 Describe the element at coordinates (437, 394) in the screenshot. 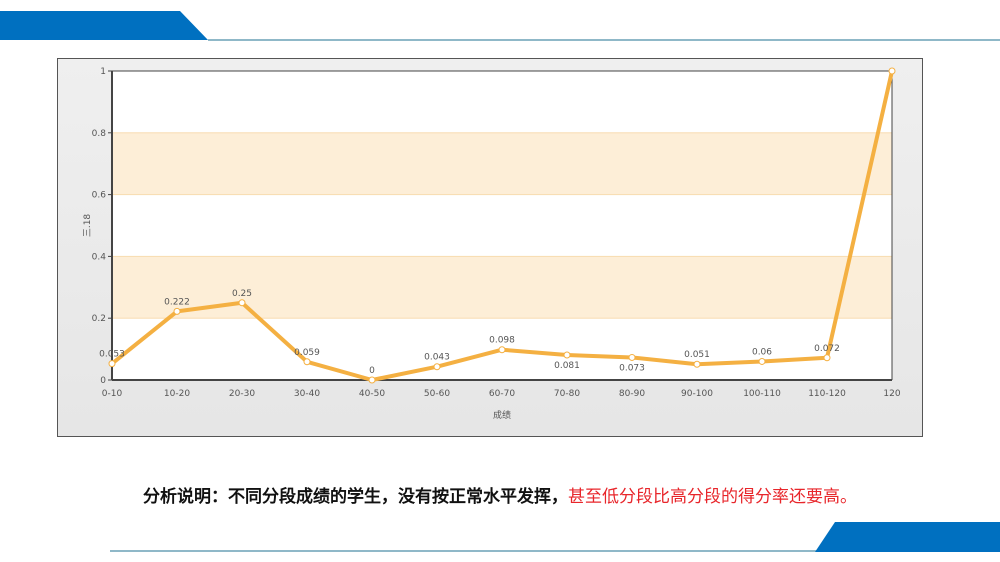

I see `x-tick-label: 50-60` at that location.